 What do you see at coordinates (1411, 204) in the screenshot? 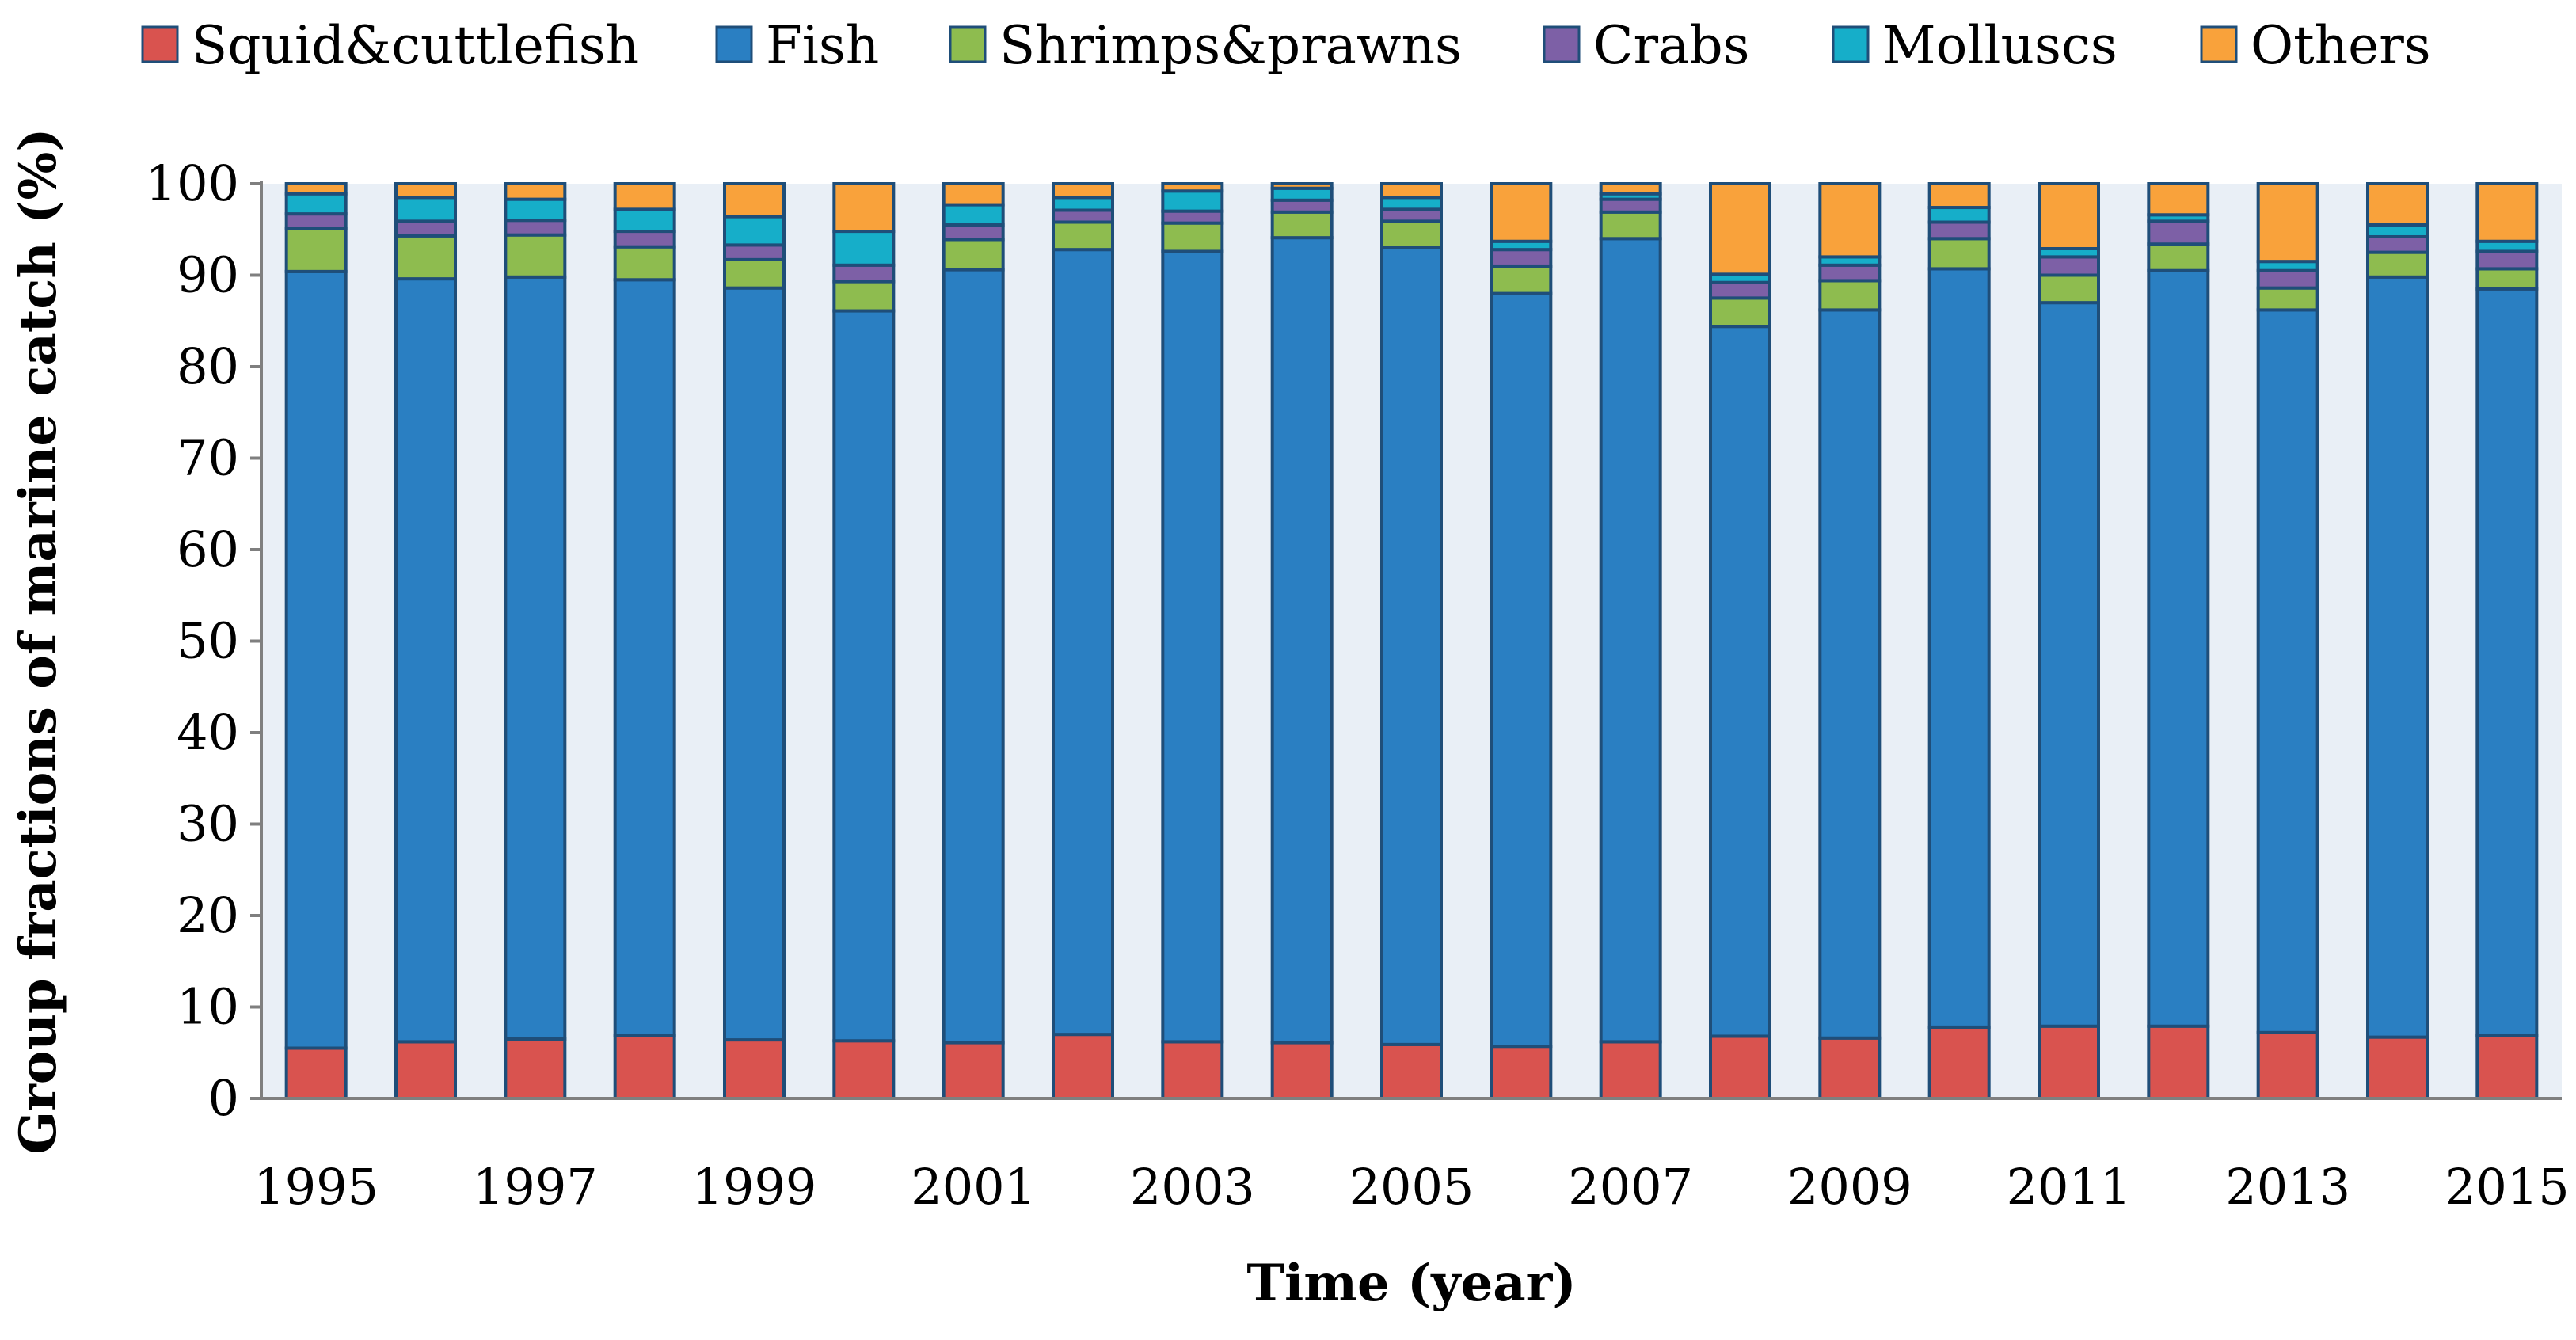
I see `bar-segment-molluscs-2005` at bounding box center [1411, 204].